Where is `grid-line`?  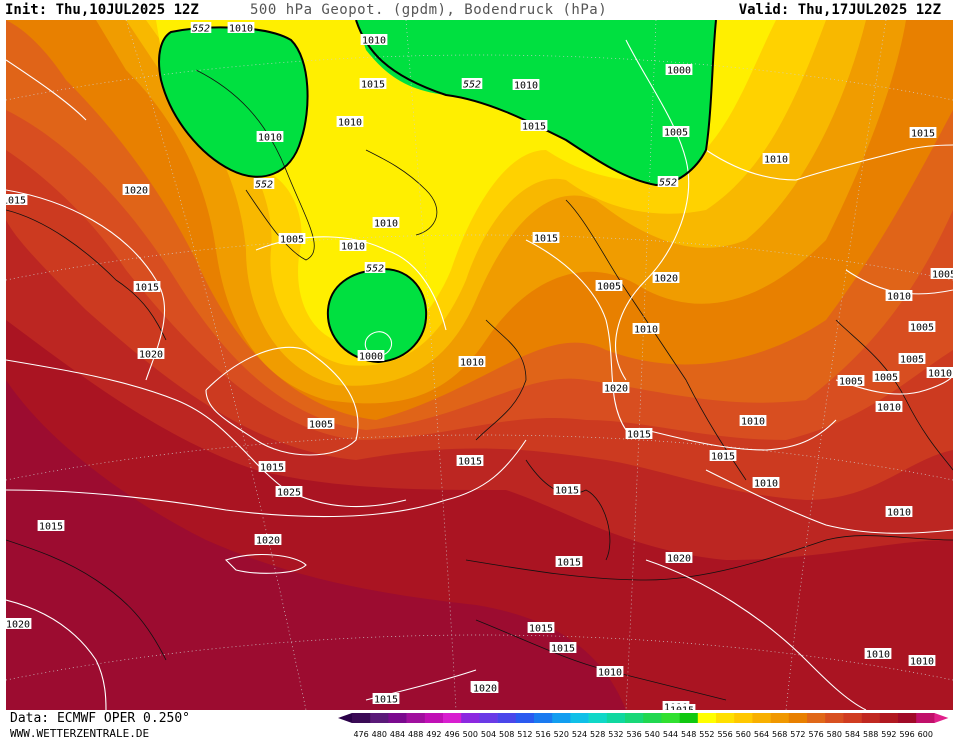 grid-line is located at coordinates (431, 365).